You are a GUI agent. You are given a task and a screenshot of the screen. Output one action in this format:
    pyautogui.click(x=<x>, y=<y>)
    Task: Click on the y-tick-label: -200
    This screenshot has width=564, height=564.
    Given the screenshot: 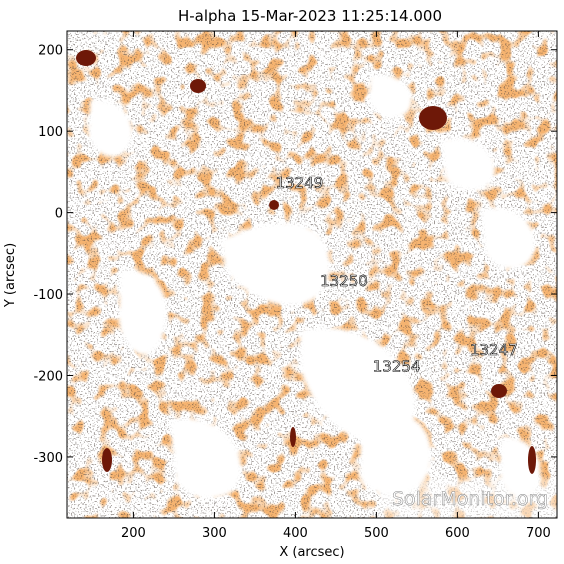 What is the action you would take?
    pyautogui.click(x=48, y=376)
    